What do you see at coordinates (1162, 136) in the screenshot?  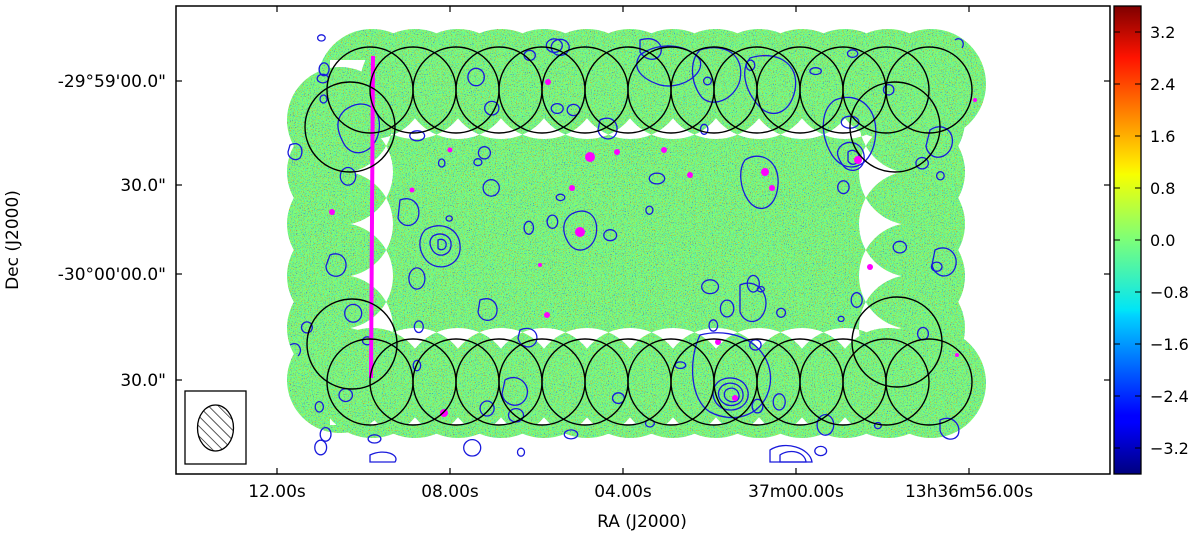 I see `colorbar-tick-label: 1.6` at bounding box center [1162, 136].